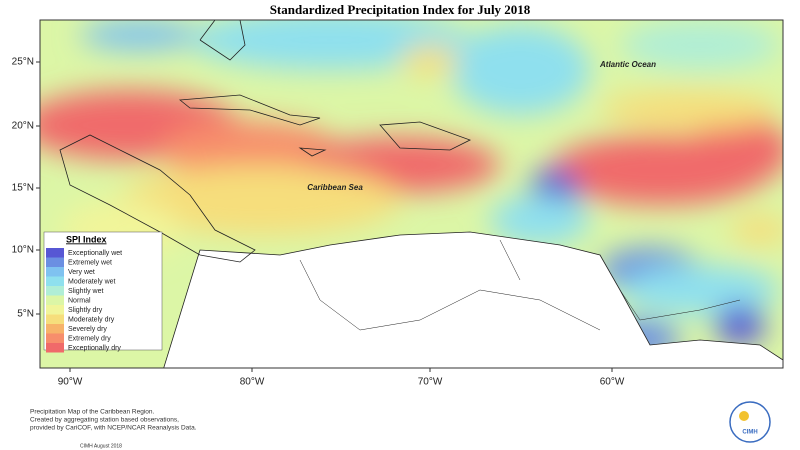 This screenshot has height=450, width=800. I want to click on logo-text: CIMH, so click(749, 433).